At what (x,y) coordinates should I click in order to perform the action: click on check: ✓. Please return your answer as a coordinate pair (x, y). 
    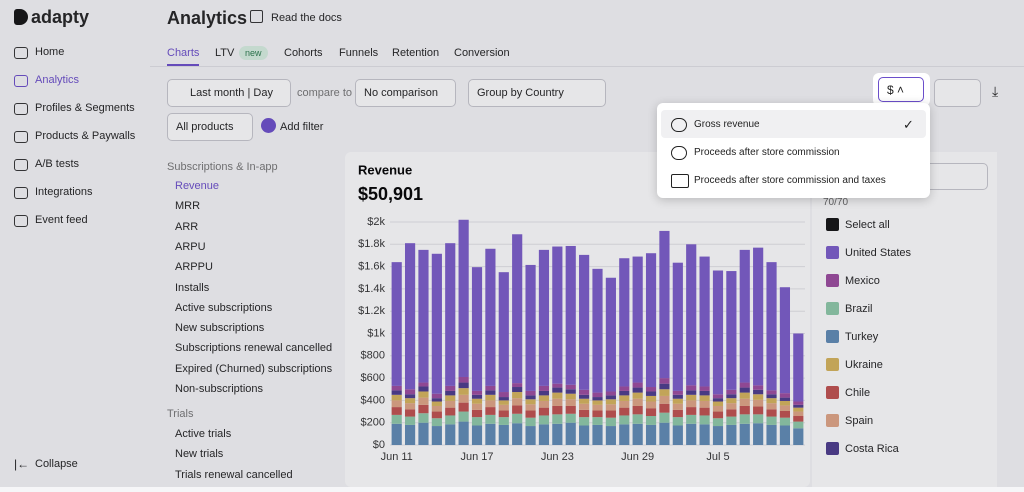
    Looking at the image, I should click on (908, 125).